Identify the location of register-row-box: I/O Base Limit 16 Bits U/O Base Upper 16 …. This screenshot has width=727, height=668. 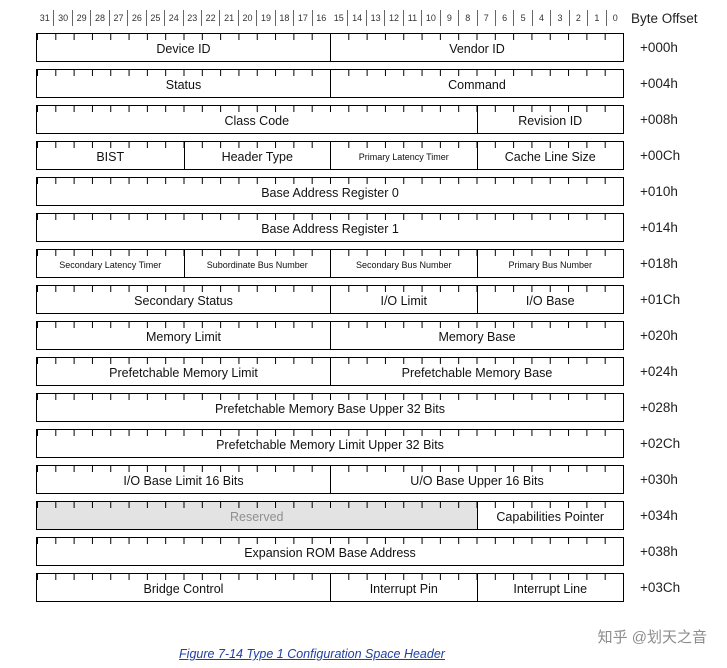
(330, 479).